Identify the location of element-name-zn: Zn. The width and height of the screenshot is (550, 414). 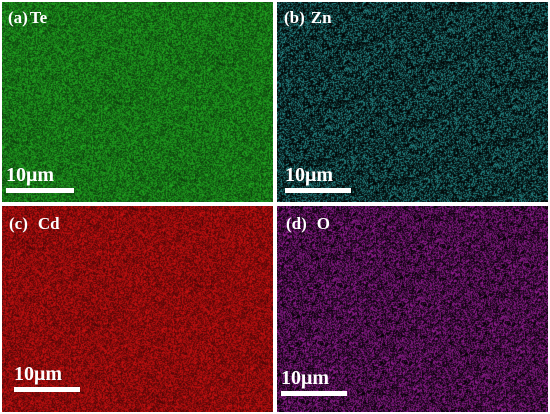
(321, 17).